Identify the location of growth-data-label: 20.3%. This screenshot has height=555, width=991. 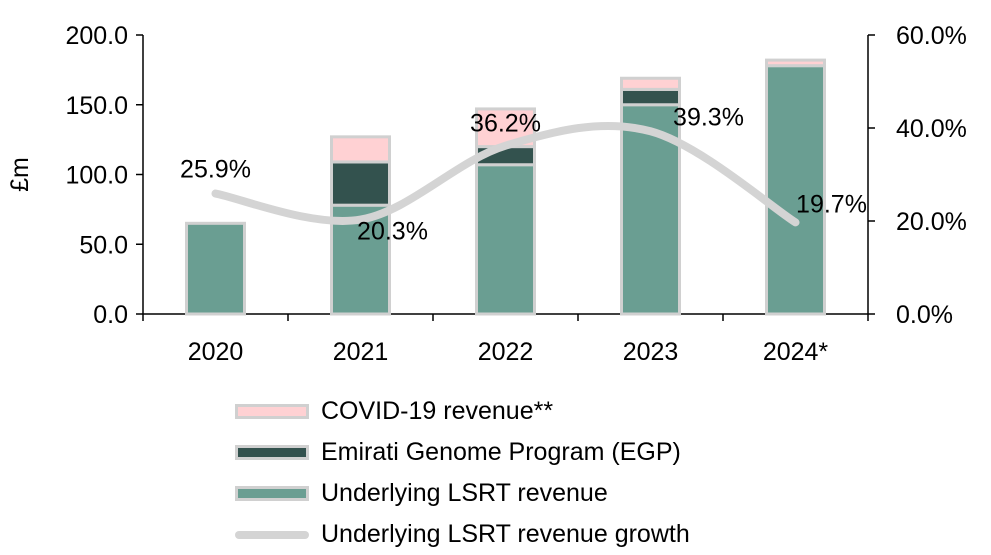
(392, 232).